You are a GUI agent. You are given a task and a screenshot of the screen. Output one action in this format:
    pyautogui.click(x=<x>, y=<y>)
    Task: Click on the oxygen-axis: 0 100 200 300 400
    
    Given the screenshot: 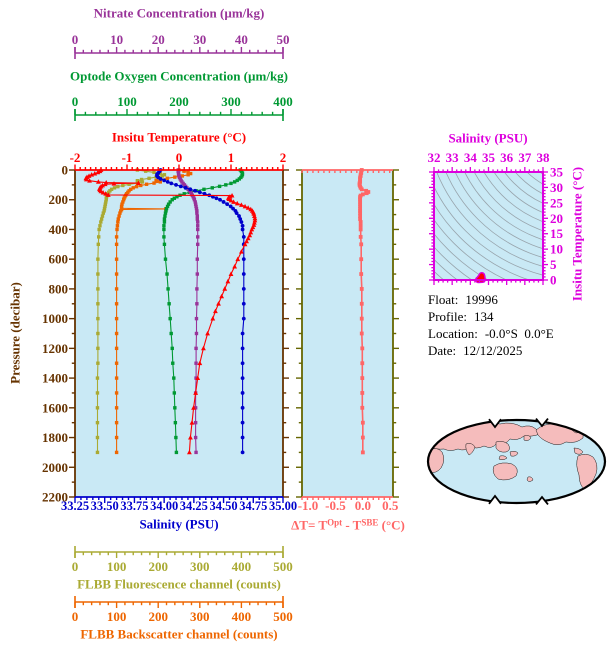 What is the action you would take?
    pyautogui.click(x=182, y=107)
    